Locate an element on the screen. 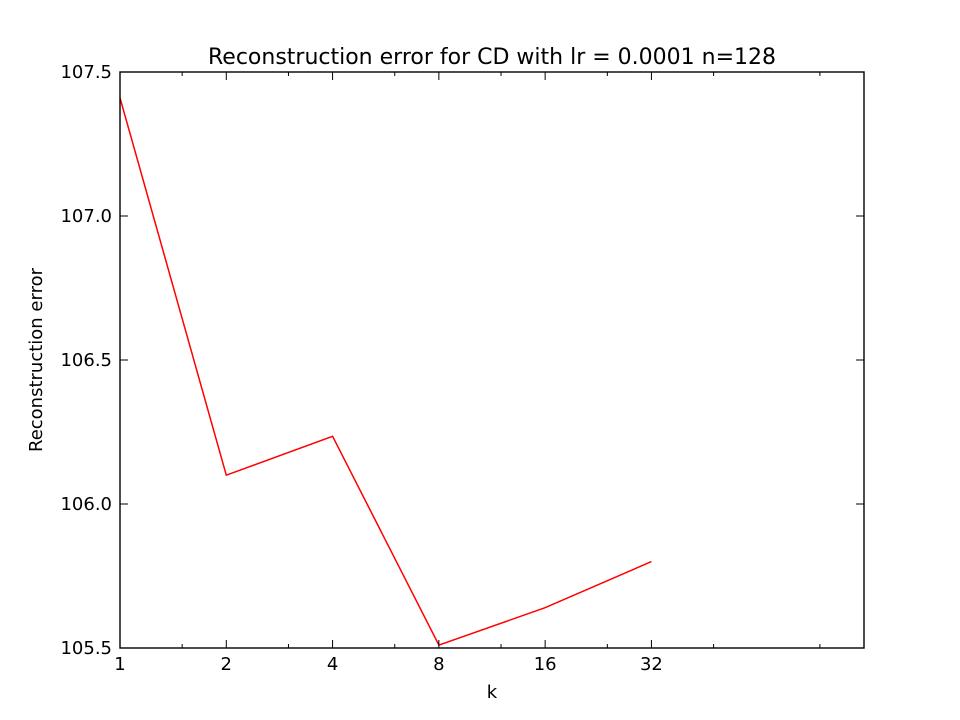  y-tick-label: 105.5 is located at coordinates (86, 648).